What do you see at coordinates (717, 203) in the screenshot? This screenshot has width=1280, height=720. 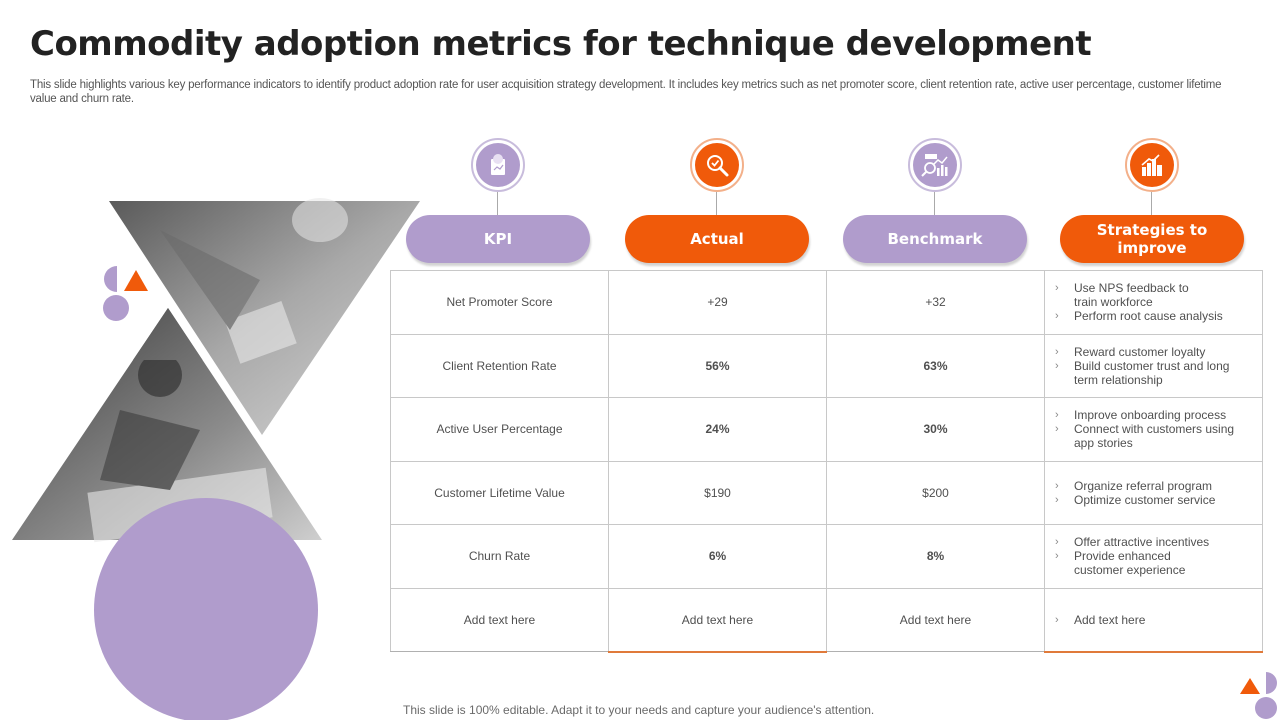 I see `header-actual: Actual` at bounding box center [717, 203].